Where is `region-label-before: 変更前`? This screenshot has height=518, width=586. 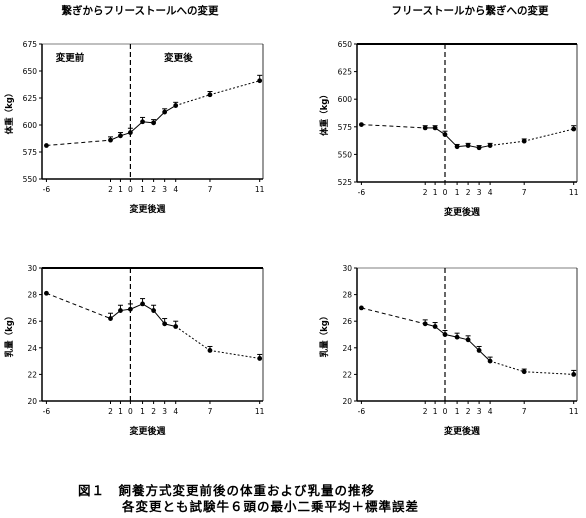
region-label-before: 変更前 is located at coordinates (70, 58).